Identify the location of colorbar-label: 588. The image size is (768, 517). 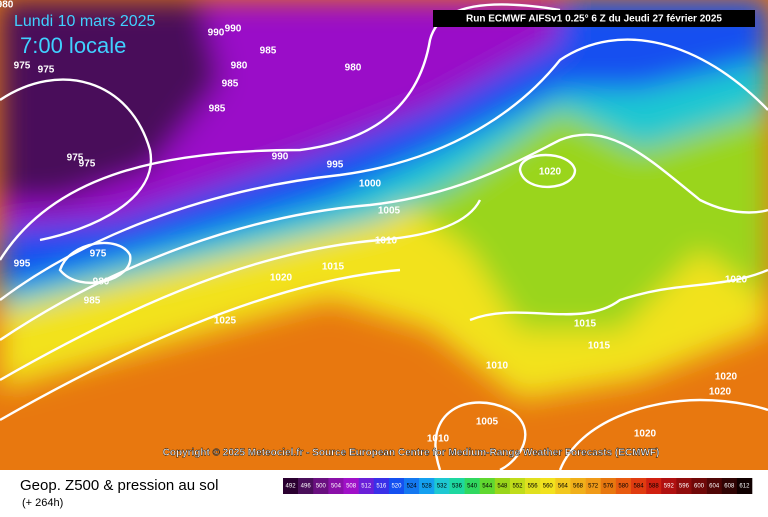
(654, 487).